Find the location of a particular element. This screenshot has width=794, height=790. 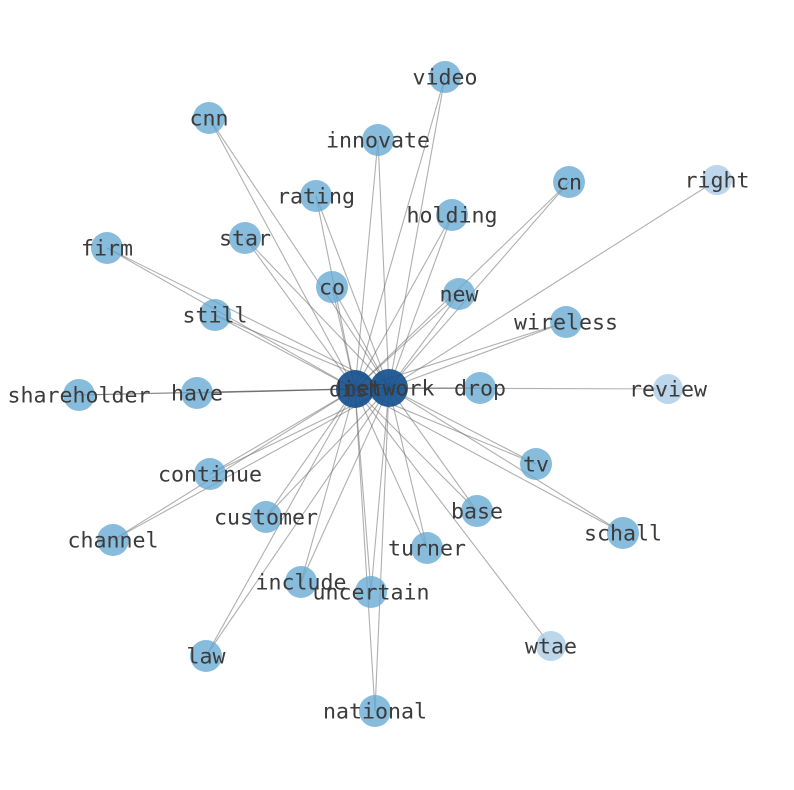

node-label-firm: firm is located at coordinates (107, 248).